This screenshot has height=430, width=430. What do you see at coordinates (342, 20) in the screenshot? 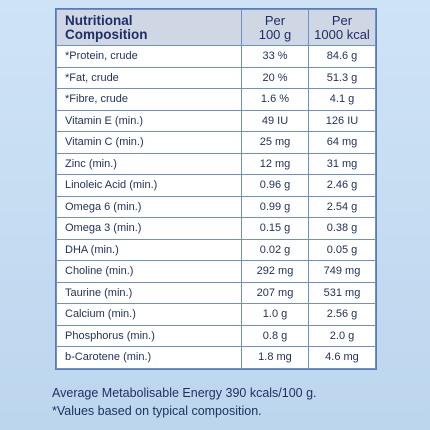
I see `header-per-1000kcal-line1: Per` at bounding box center [342, 20].